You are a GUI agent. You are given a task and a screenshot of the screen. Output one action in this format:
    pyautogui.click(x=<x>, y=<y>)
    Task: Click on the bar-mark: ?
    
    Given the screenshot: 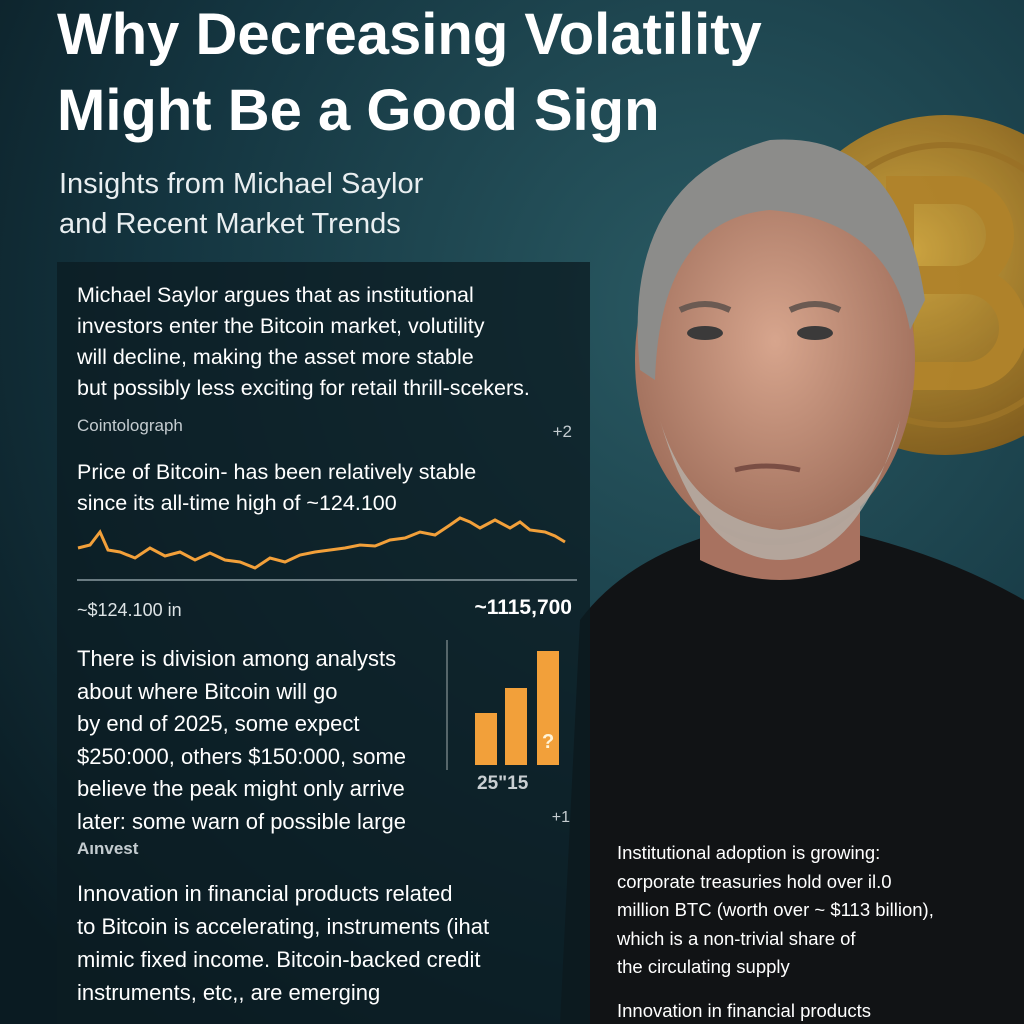 What is the action you would take?
    pyautogui.click(x=548, y=742)
    